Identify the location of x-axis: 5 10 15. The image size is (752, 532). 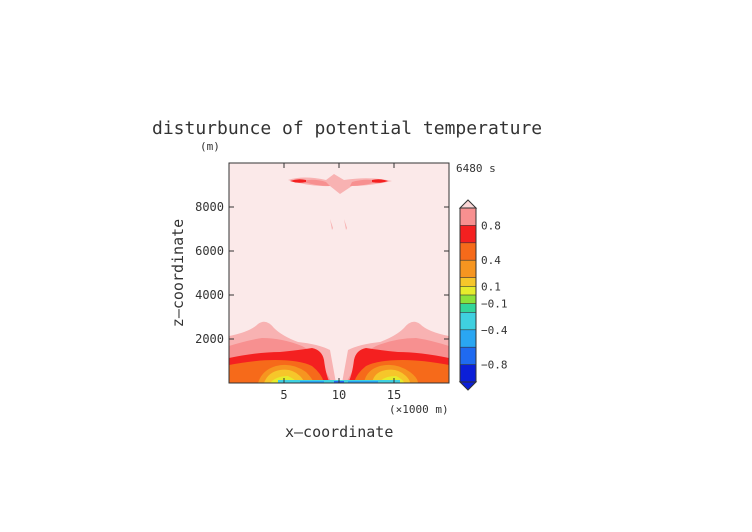
(340, 282).